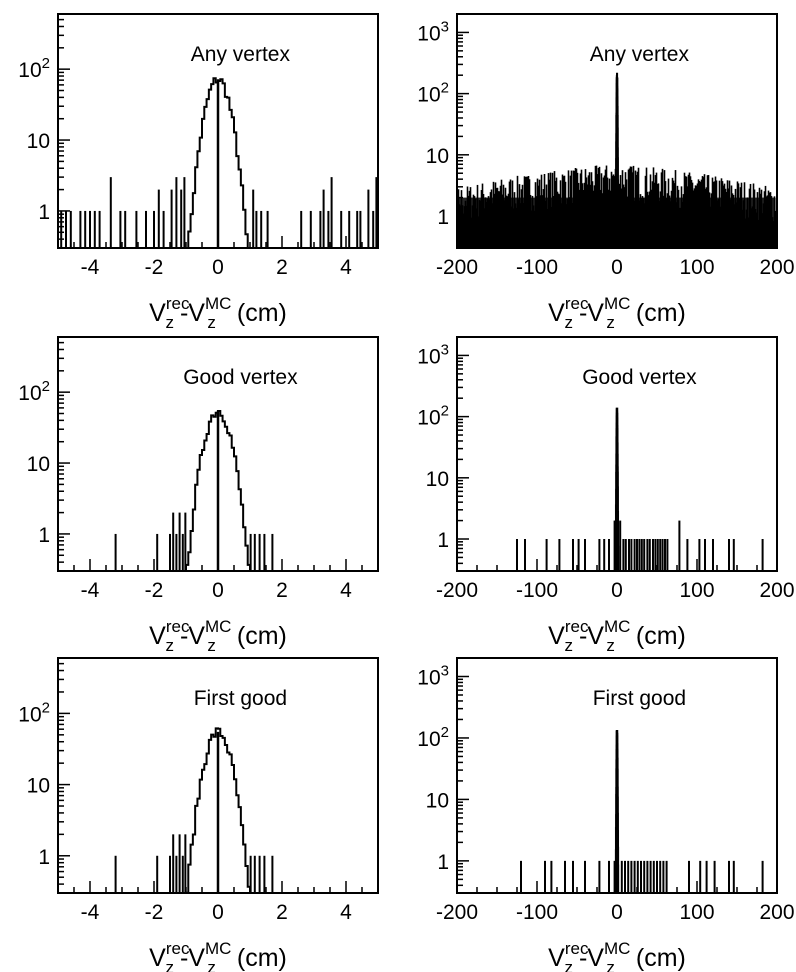 The height and width of the screenshot is (972, 796). What do you see at coordinates (218, 810) in the screenshot?
I see `histogram-peak` at bounding box center [218, 810].